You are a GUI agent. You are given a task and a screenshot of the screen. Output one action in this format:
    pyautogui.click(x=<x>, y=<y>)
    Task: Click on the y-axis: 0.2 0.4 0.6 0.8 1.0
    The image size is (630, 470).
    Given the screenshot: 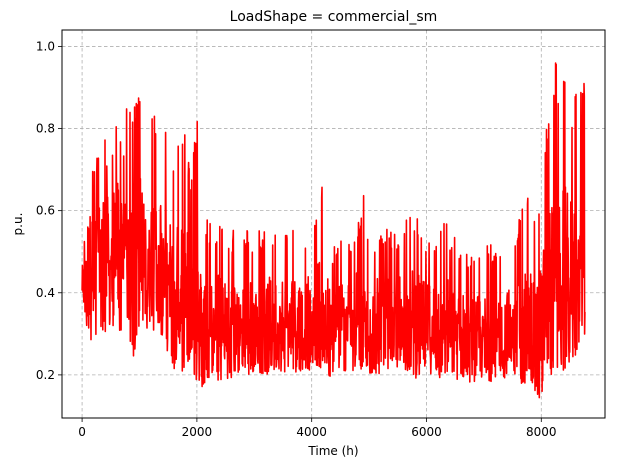 What is the action you would take?
    pyautogui.click(x=49, y=210)
    